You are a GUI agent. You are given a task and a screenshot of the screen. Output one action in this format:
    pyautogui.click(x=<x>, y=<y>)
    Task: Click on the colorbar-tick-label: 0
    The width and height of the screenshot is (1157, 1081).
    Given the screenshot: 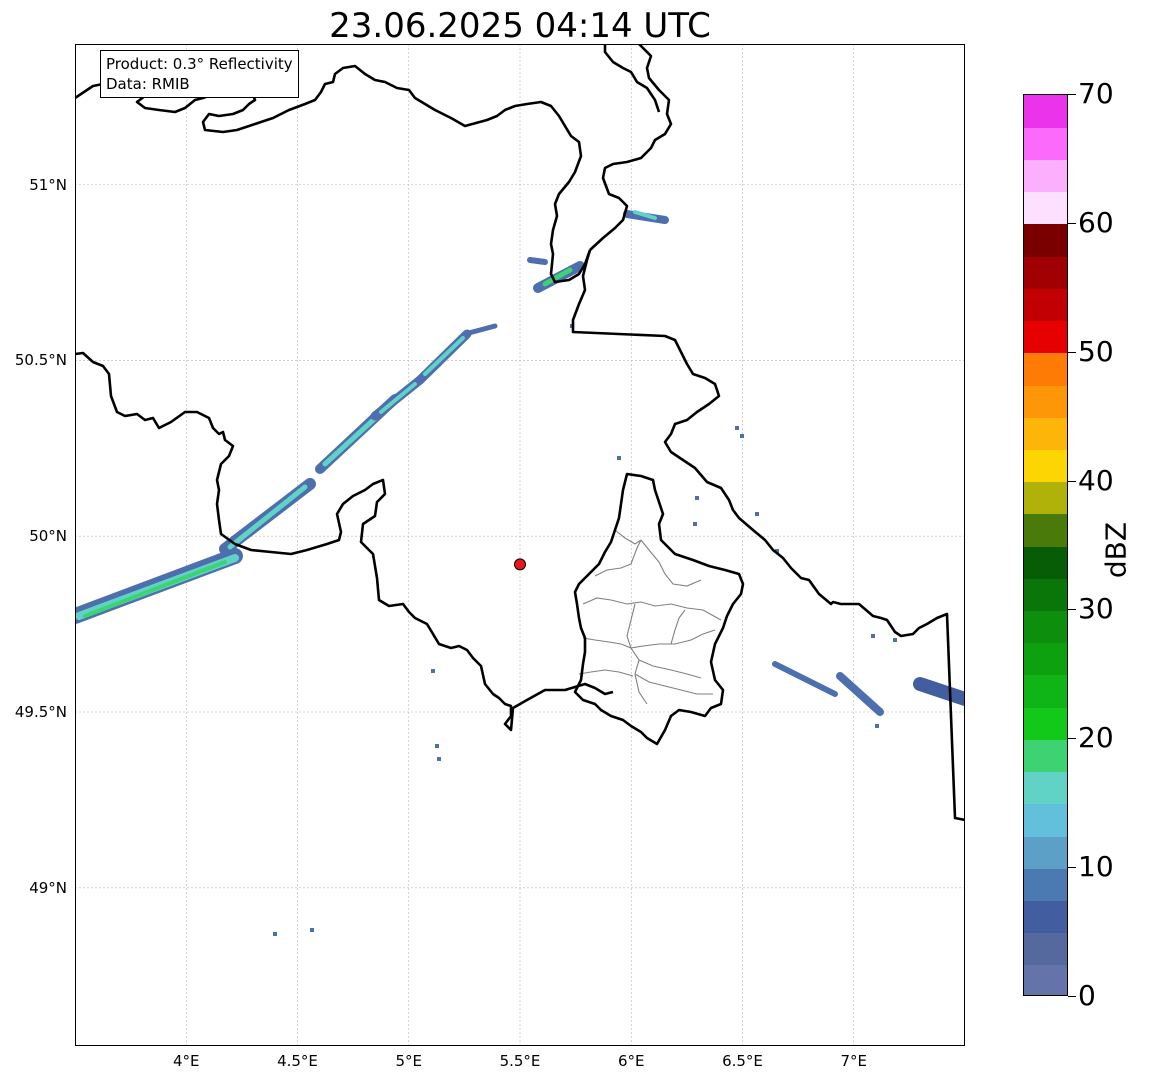 What is the action you would take?
    pyautogui.click(x=1087, y=995)
    